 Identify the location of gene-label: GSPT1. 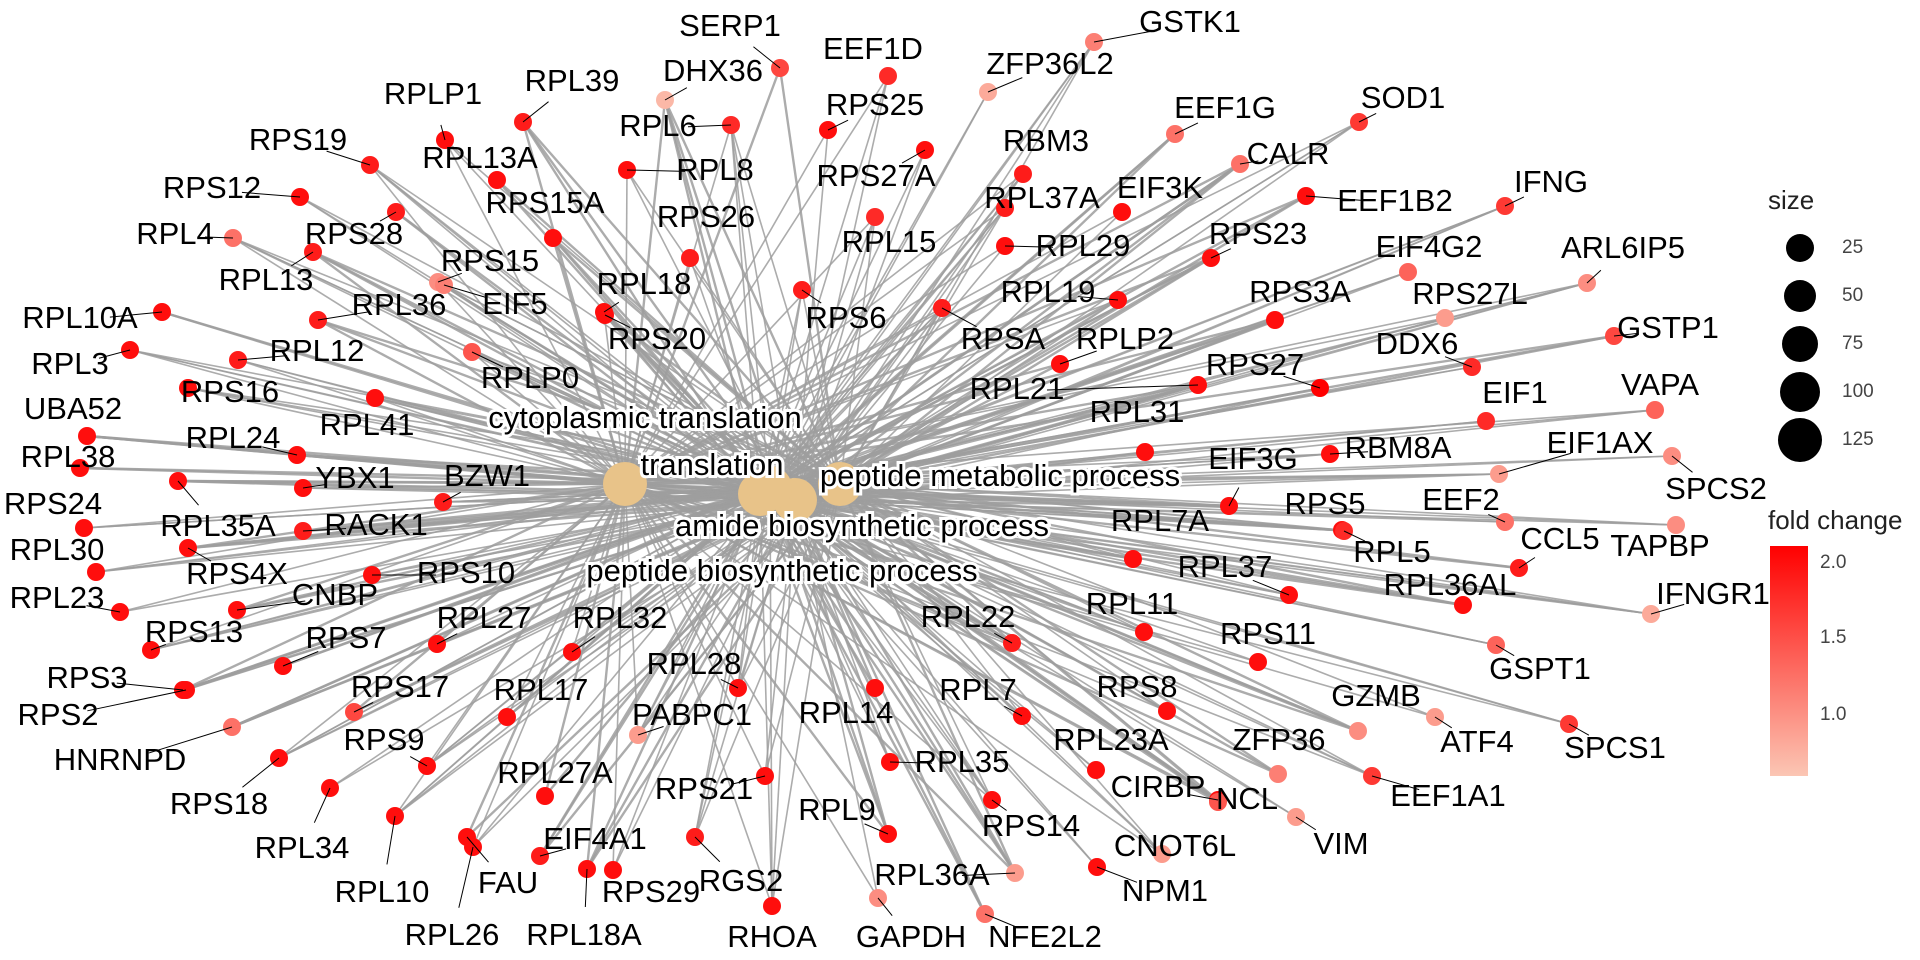
(1540, 668).